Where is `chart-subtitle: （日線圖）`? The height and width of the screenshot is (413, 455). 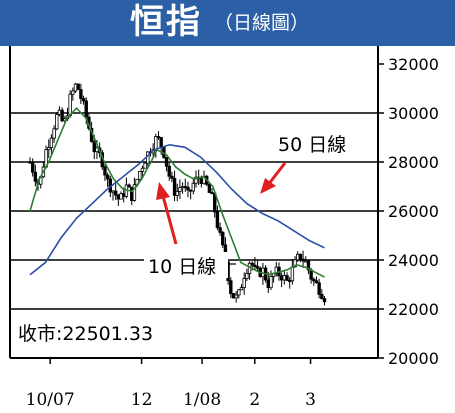
chart-subtitle: （日線圖） is located at coordinates (262, 23).